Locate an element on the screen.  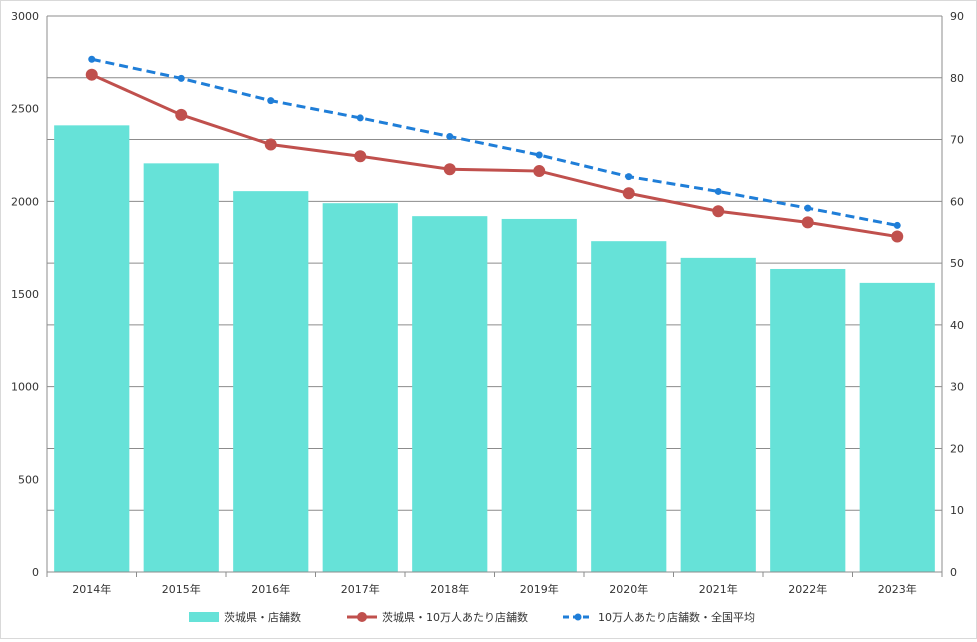
x-tick-label: 2019年 is located at coordinates (539, 589).